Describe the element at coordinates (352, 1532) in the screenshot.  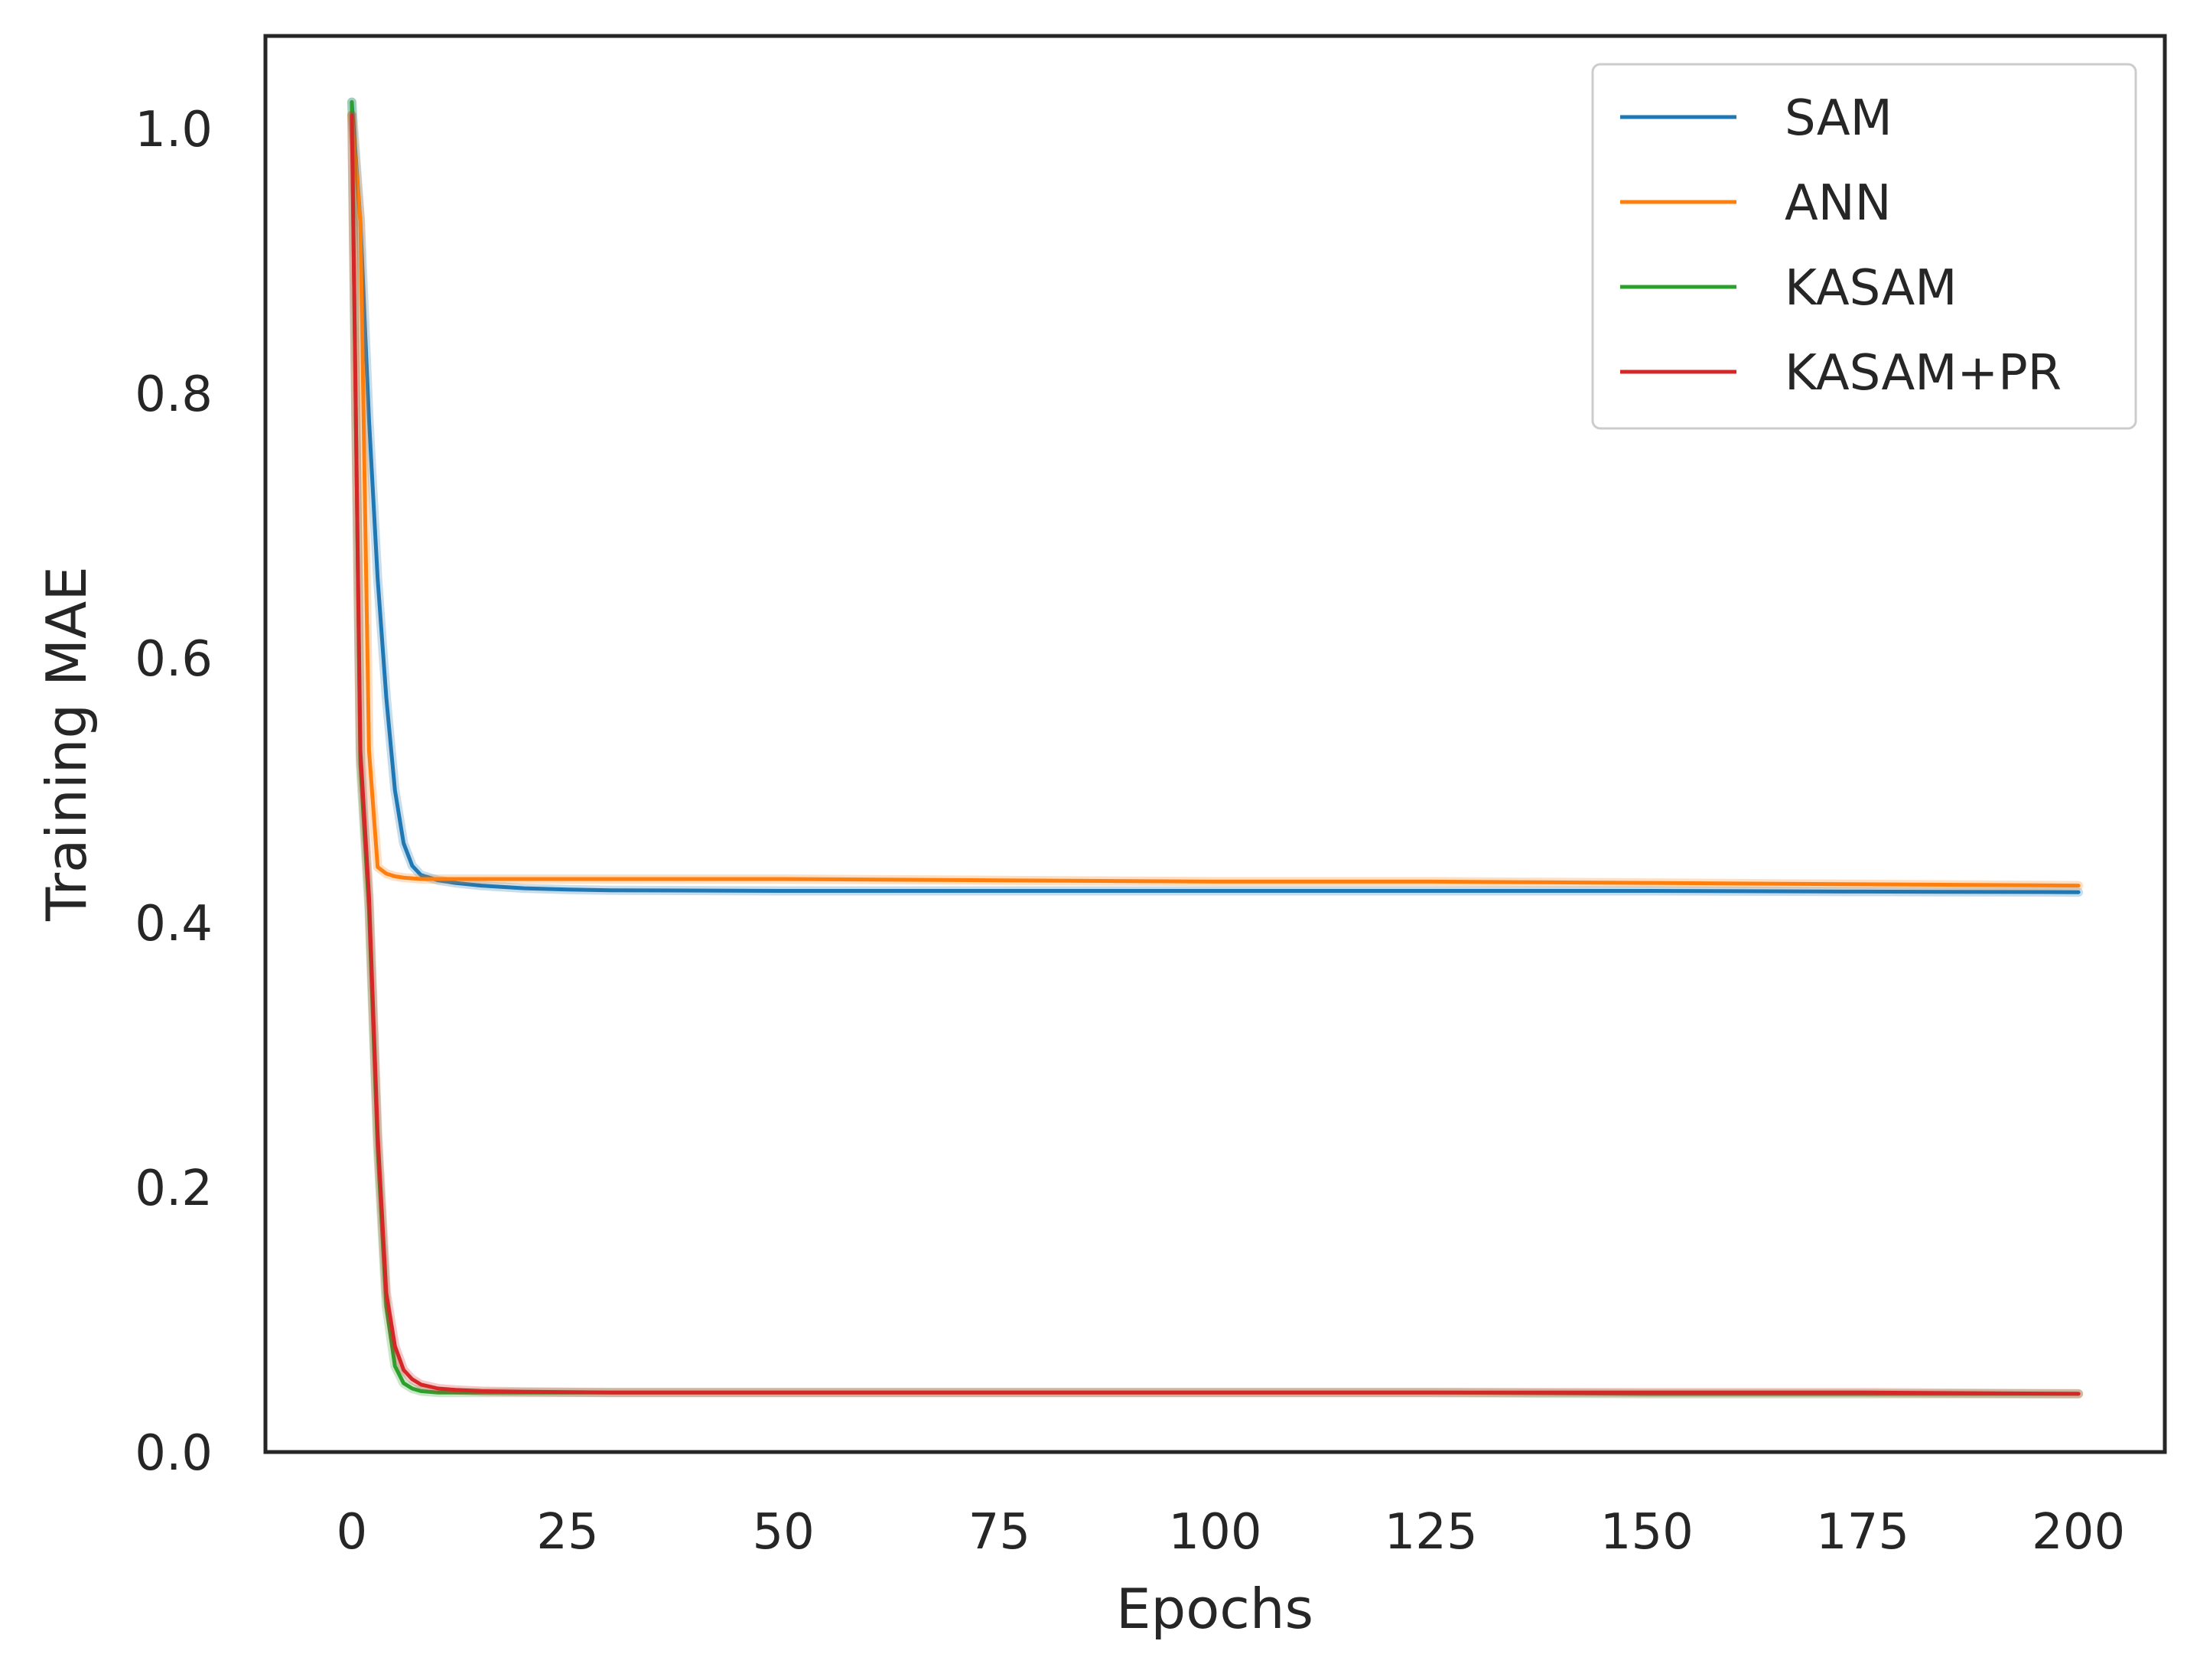
I see `x-tick-label: 0` at that location.